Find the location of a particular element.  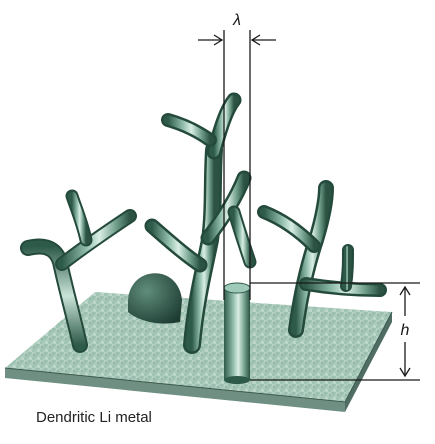

height-annotation is located at coordinates (335, 331).